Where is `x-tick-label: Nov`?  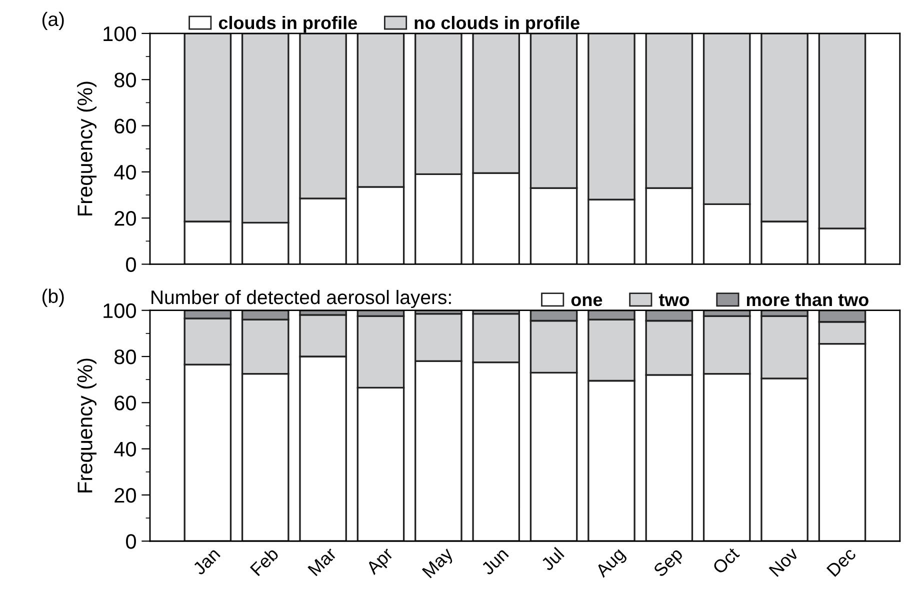 x-tick-label: Nov is located at coordinates (784, 562).